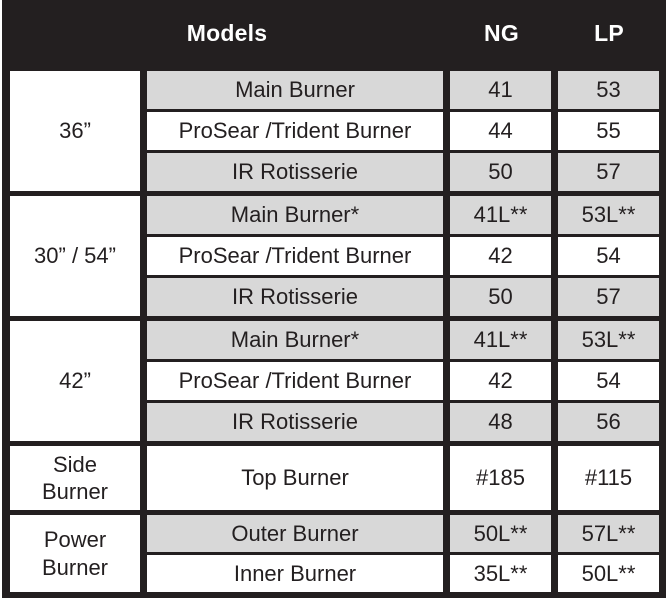 This screenshot has height=598, width=666. I want to click on ng-value-cell: 41, so click(500, 90).